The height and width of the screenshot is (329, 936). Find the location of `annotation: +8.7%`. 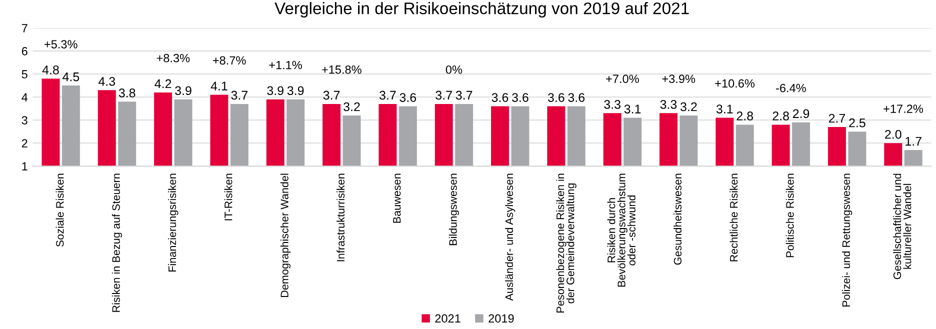

annotation: +8.7% is located at coordinates (229, 60).